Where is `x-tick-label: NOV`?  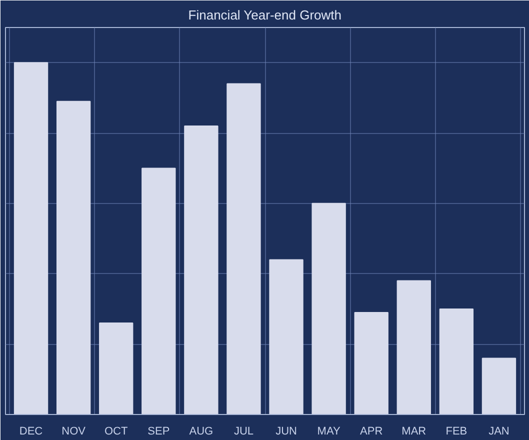
x-tick-label: NOV is located at coordinates (74, 432).